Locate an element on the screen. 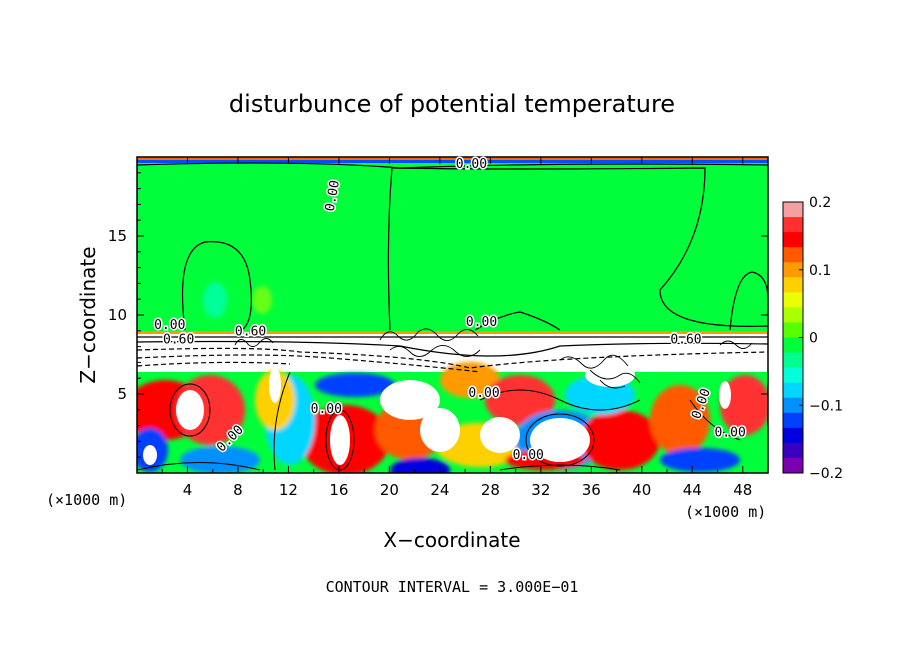  x-tick-label: 44 is located at coordinates (692, 490).